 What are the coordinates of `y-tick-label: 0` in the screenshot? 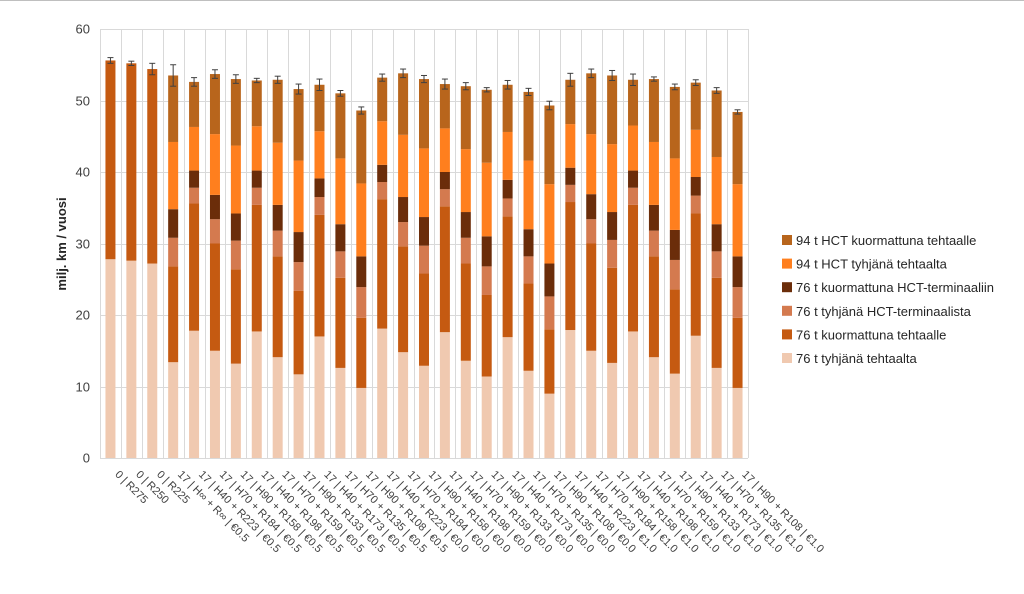 It's located at (86, 458).